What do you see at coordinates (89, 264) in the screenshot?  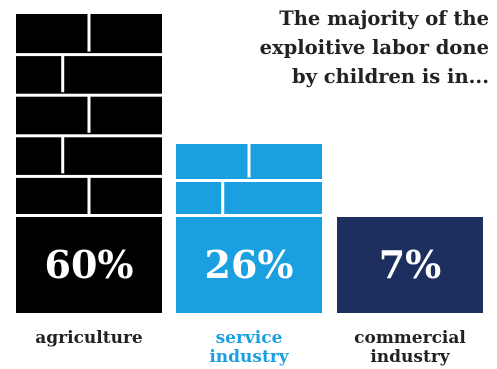 I see `data-label-0: 60%` at bounding box center [89, 264].